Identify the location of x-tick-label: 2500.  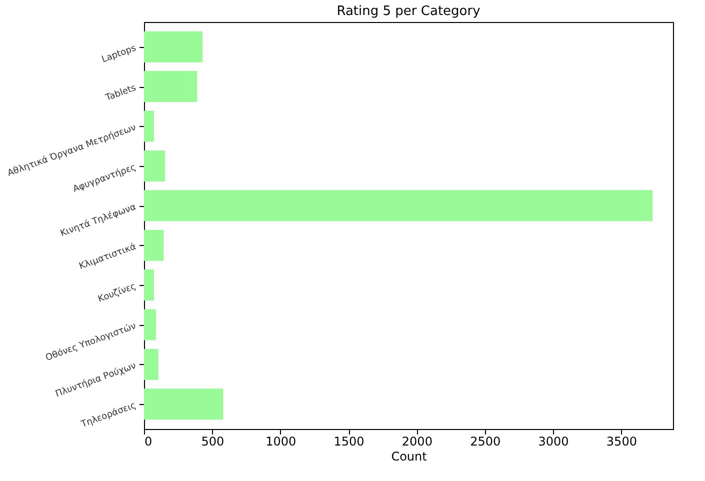
(485, 441).